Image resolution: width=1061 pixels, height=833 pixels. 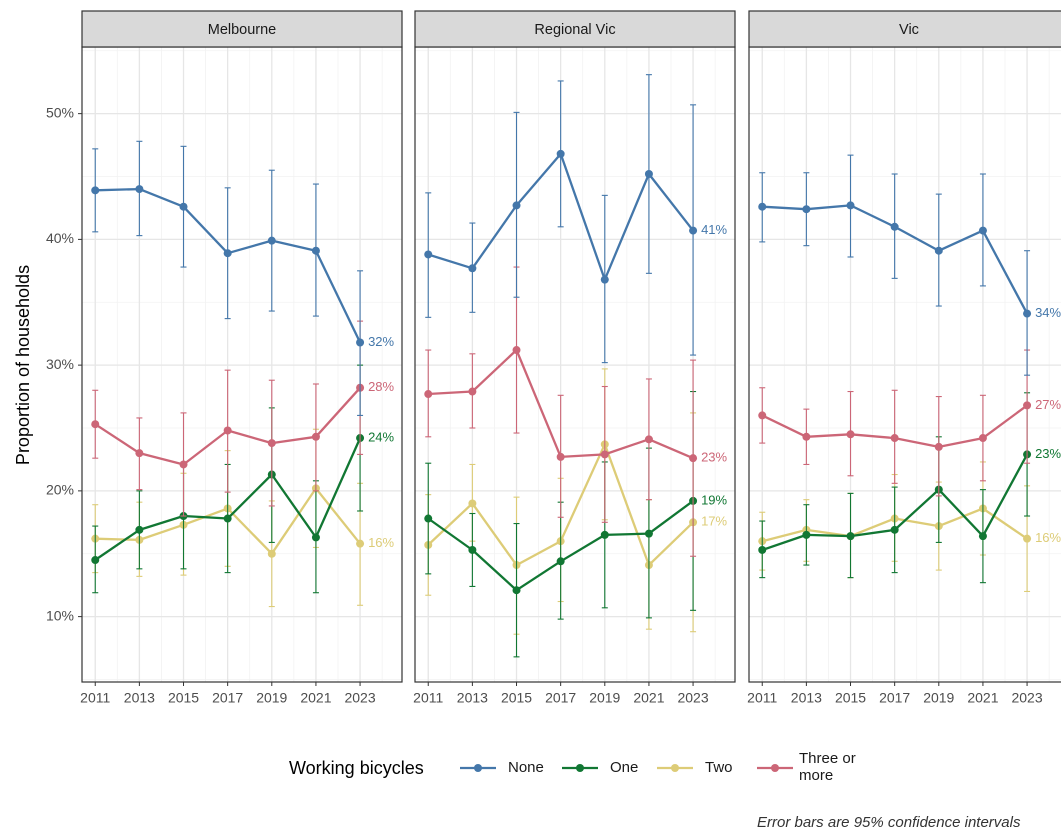 What do you see at coordinates (695, 767) in the screenshot?
I see `legend-item-two: Two` at bounding box center [695, 767].